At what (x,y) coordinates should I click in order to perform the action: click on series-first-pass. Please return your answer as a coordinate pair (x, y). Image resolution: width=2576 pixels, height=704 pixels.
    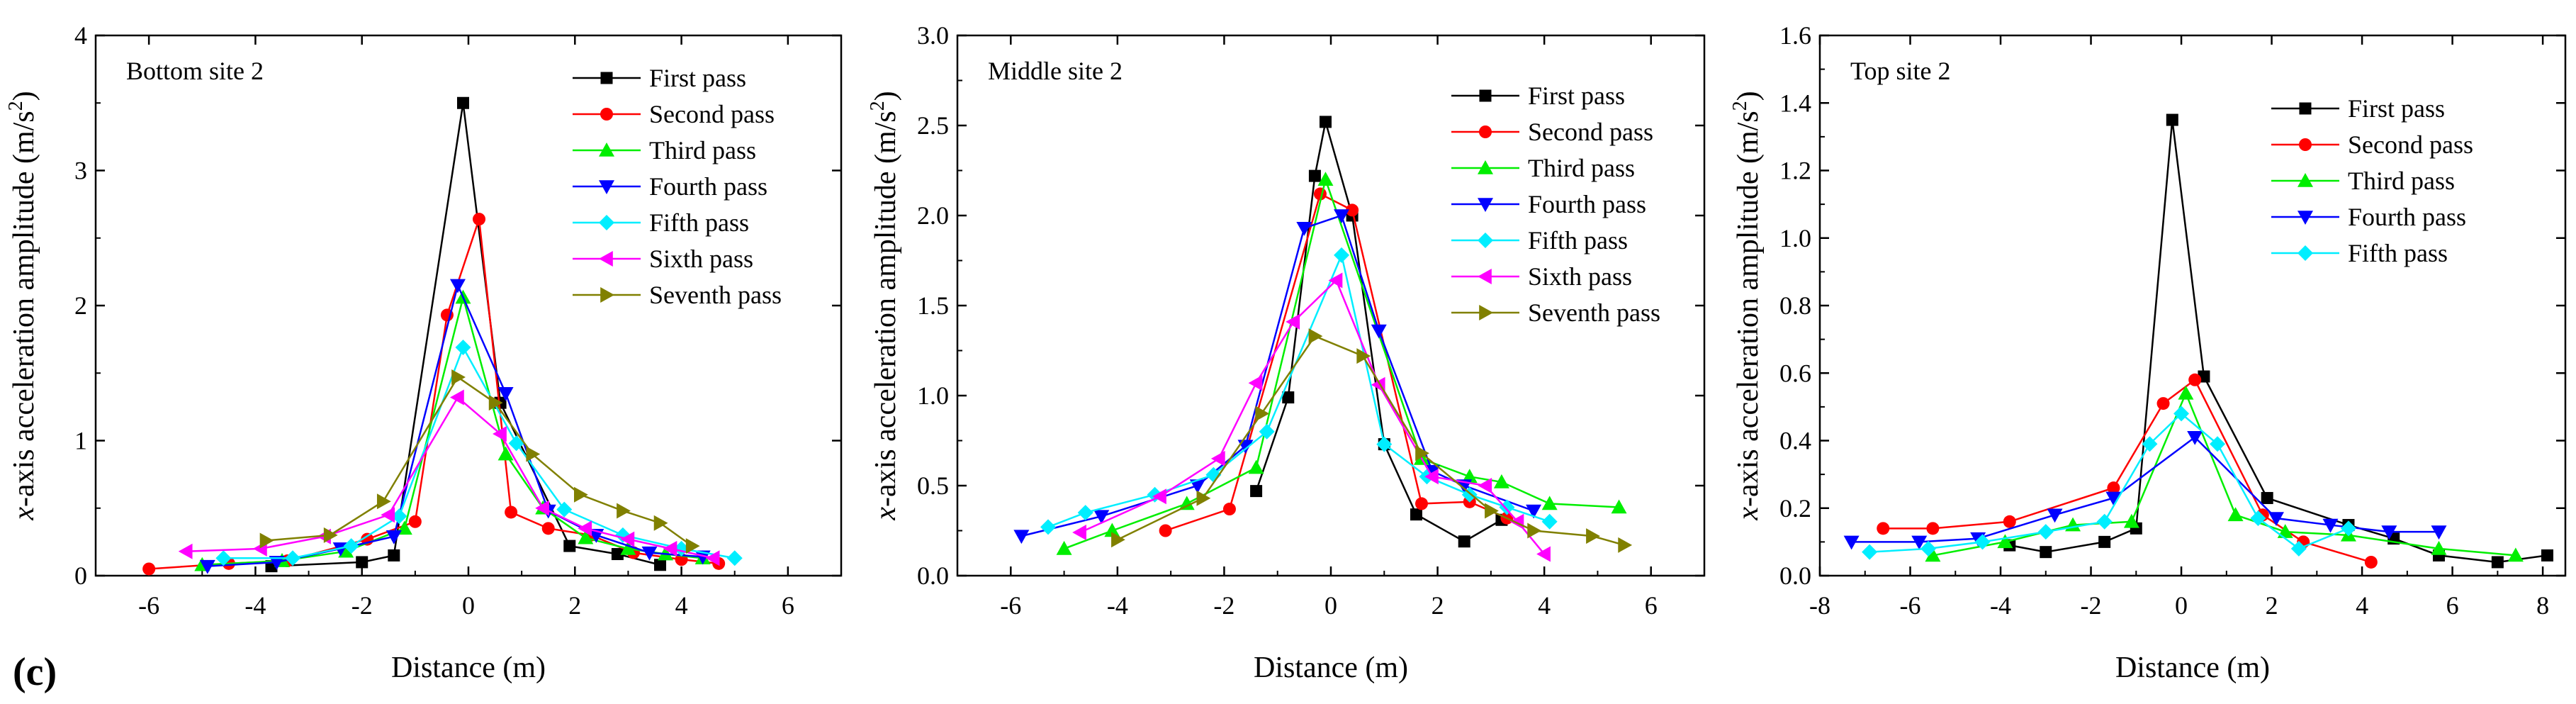
    Looking at the image, I should click on (466, 334).